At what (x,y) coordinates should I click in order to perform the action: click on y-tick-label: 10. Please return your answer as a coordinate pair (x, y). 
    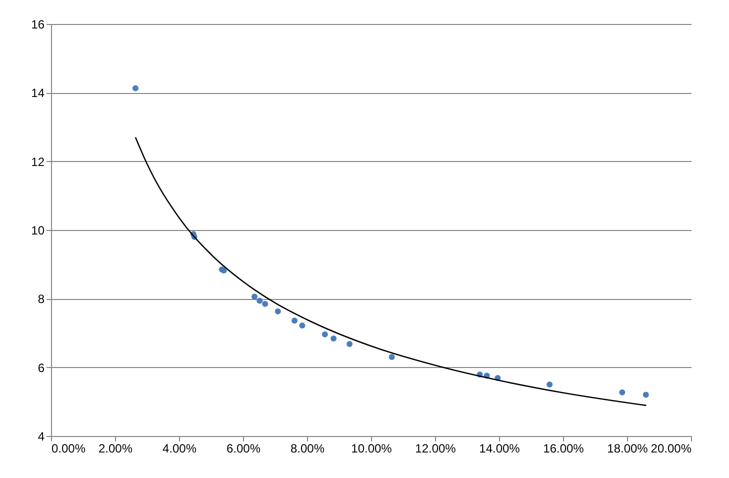
    Looking at the image, I should click on (38, 231).